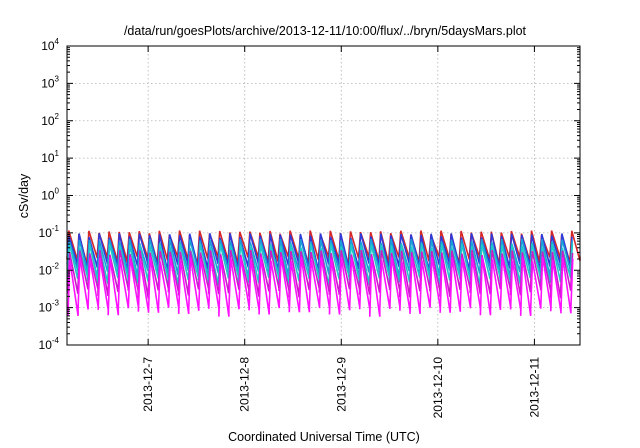 Image resolution: width=640 pixels, height=448 pixels. I want to click on y-tick-label: 10², so click(50, 120).